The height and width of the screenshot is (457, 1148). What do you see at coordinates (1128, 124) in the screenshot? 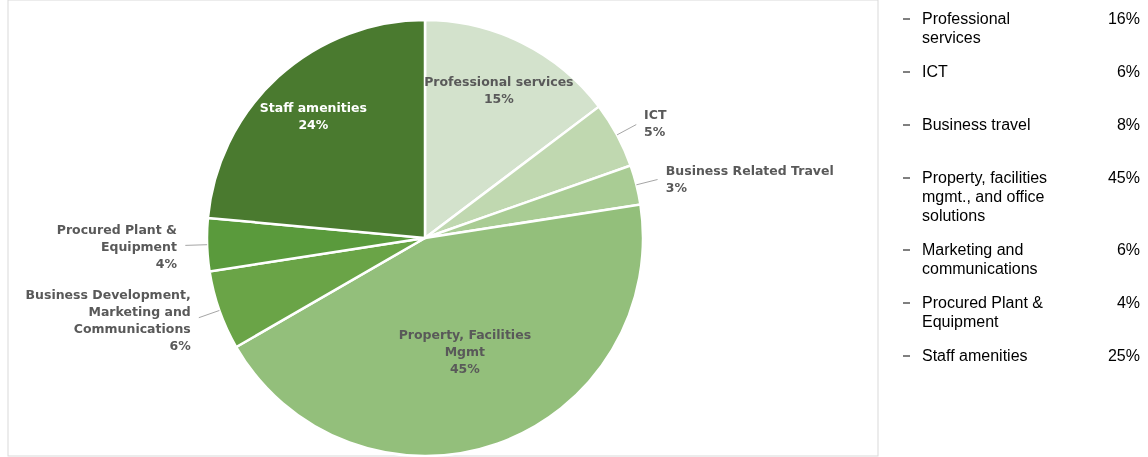
I see `text: 8%` at bounding box center [1128, 124].